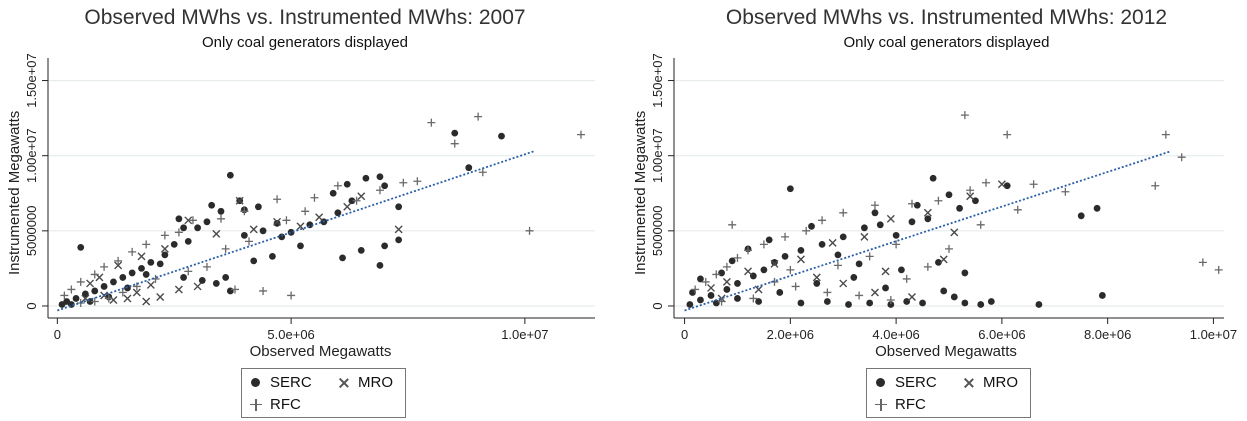 The image size is (1247, 421). Describe the element at coordinates (57, 334) in the screenshot. I see `x-tick-label: 0` at that location.